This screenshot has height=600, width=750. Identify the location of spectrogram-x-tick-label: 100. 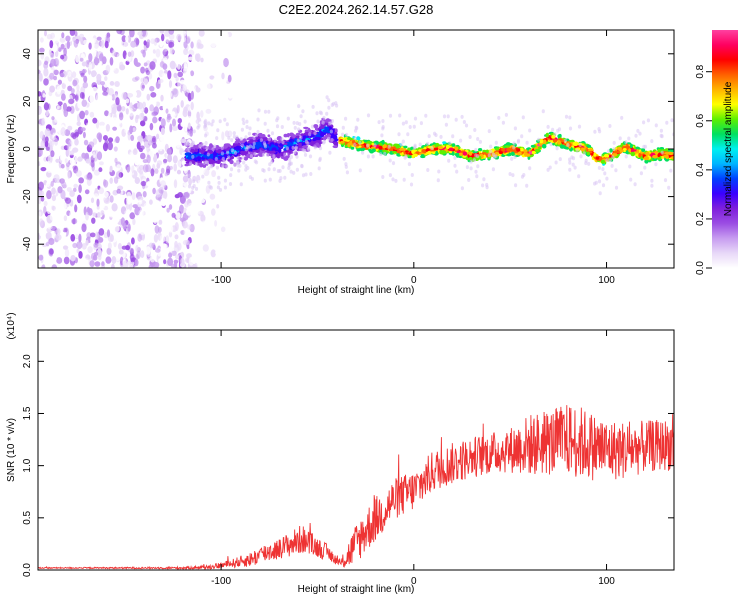
(606, 280).